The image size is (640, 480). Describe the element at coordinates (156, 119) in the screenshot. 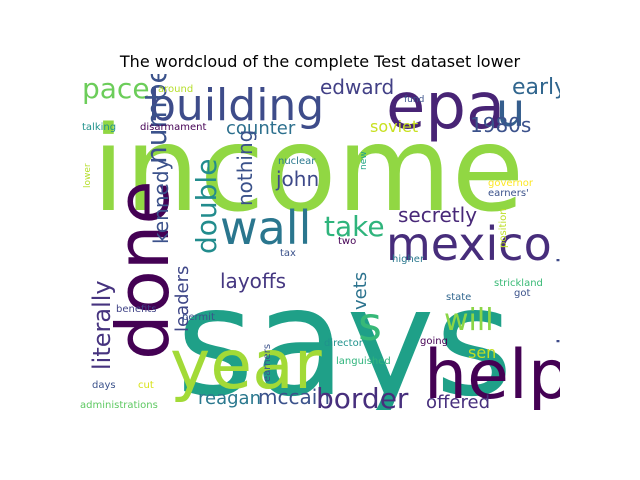

I see `word-number: number` at that location.